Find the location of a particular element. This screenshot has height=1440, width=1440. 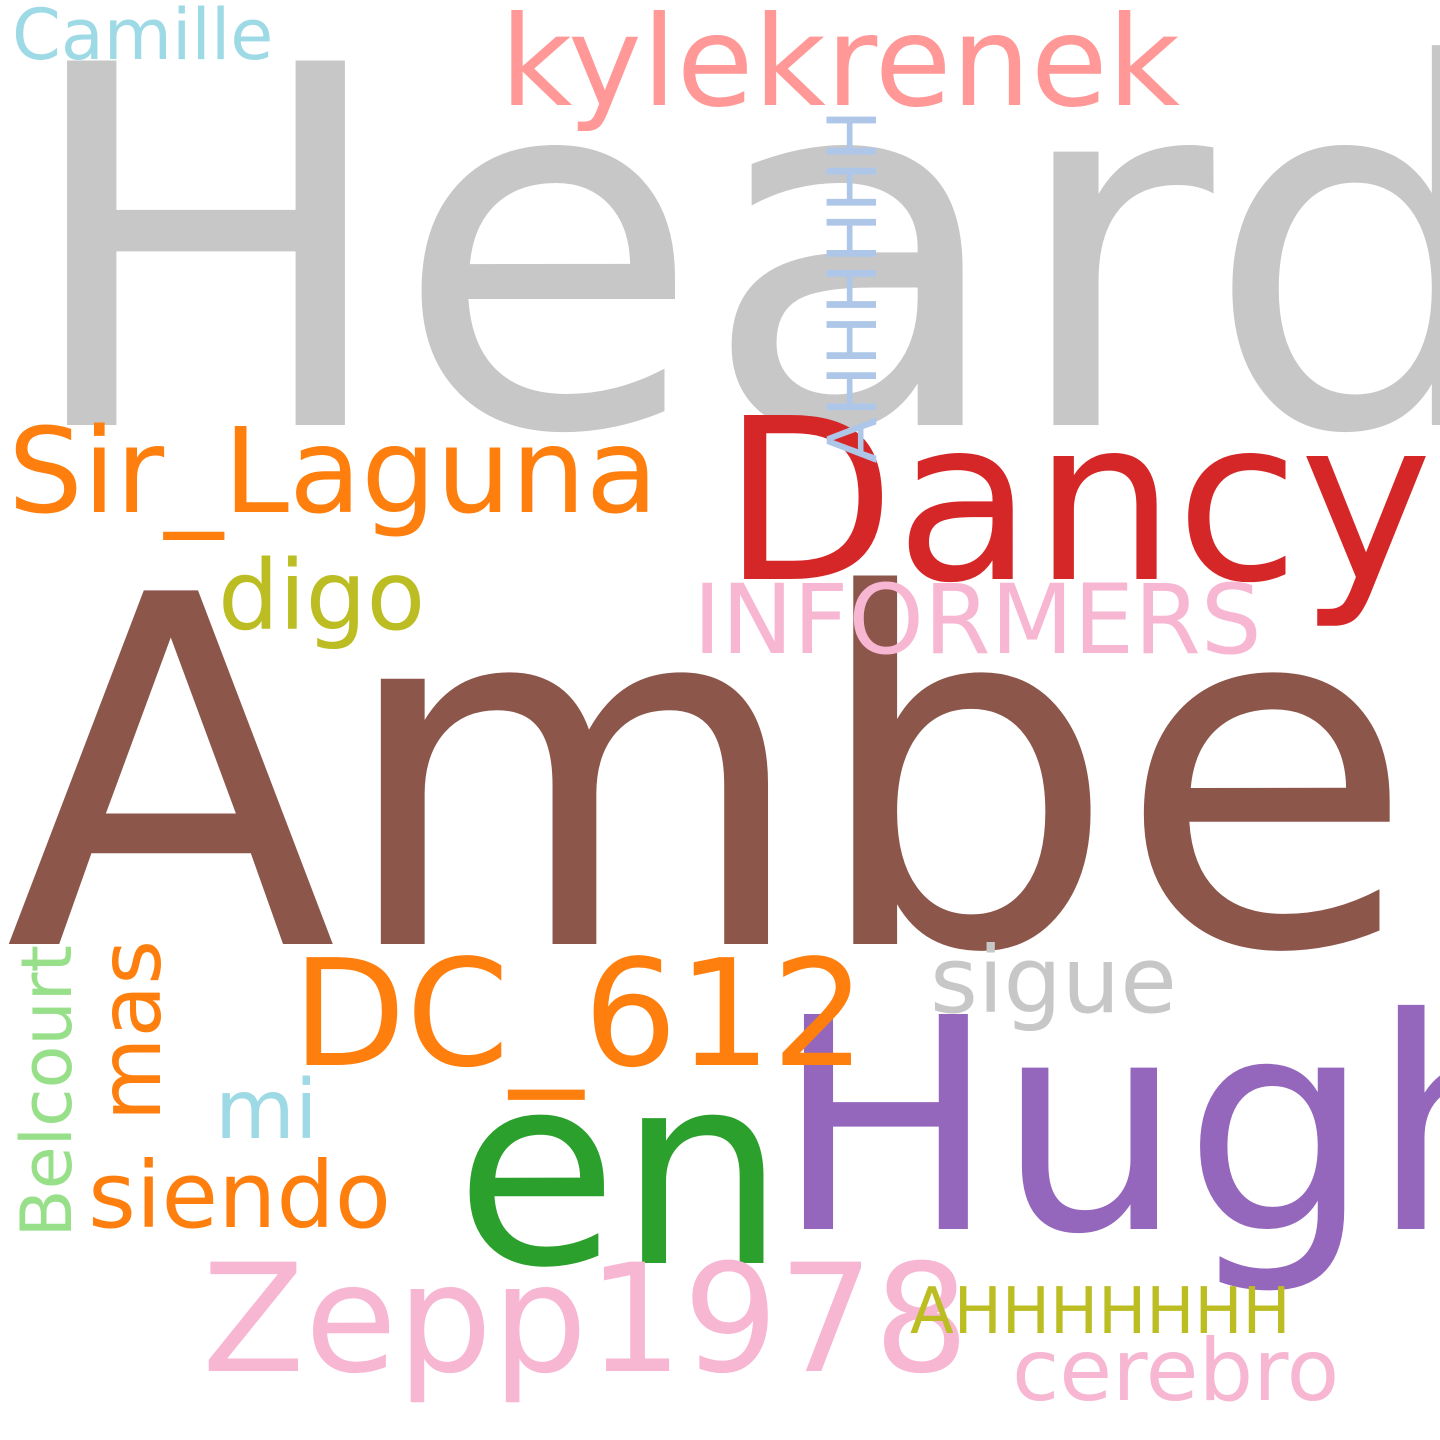

word-ahhhhhh: AHHHHHH is located at coordinates (853, 287).